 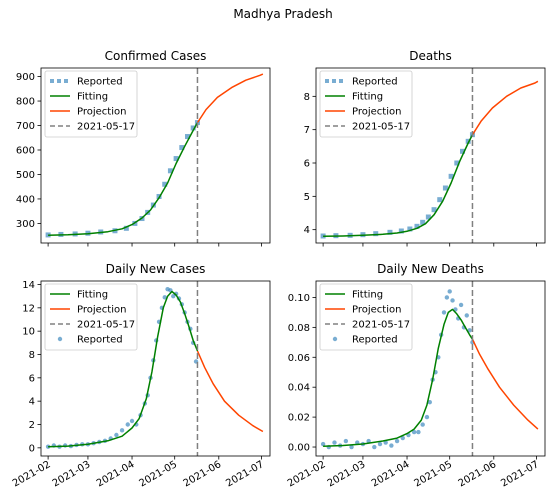 I want to click on chart-title: Deaths, so click(x=430, y=56).